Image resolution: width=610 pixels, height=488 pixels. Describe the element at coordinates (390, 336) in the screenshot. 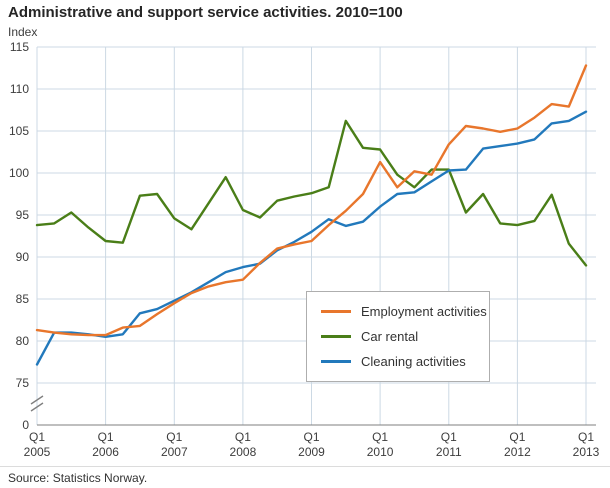

I see `legend-label-car-rental: Car rental` at that location.